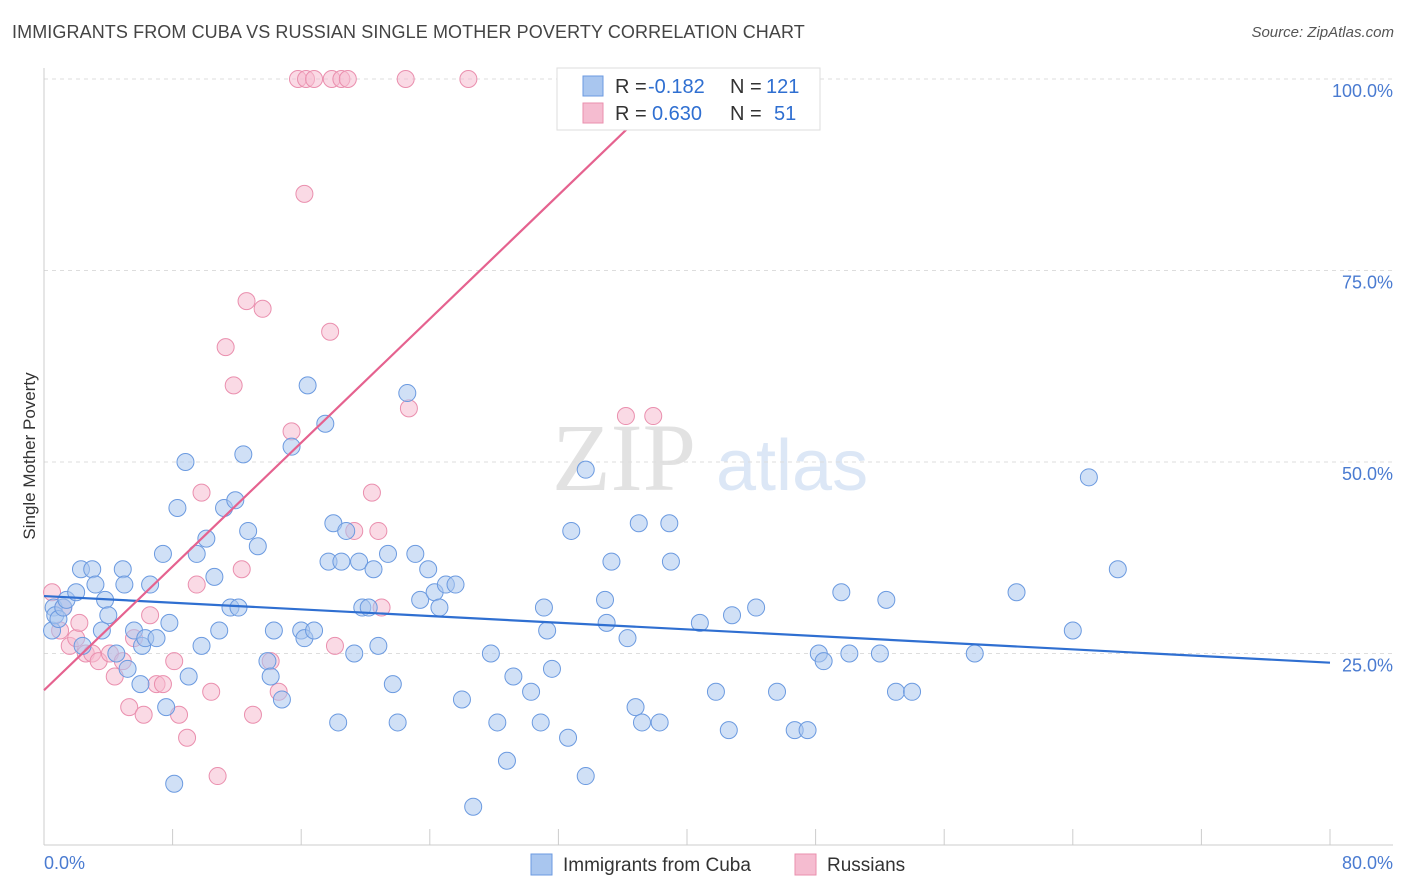 The height and width of the screenshot is (892, 1406). I want to click on x-tick-label-max: 80.0%, so click(1367, 863).